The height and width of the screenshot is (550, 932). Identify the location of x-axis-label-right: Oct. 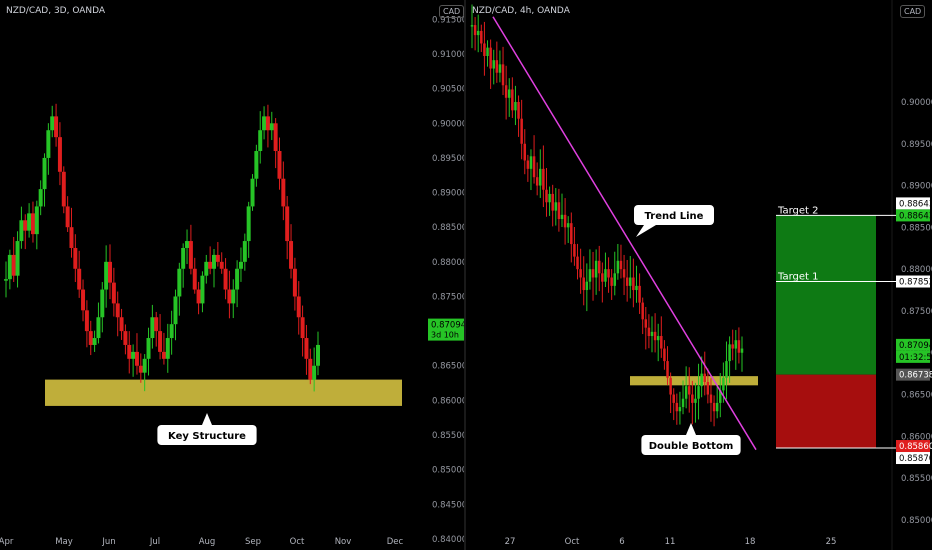
(572, 542).